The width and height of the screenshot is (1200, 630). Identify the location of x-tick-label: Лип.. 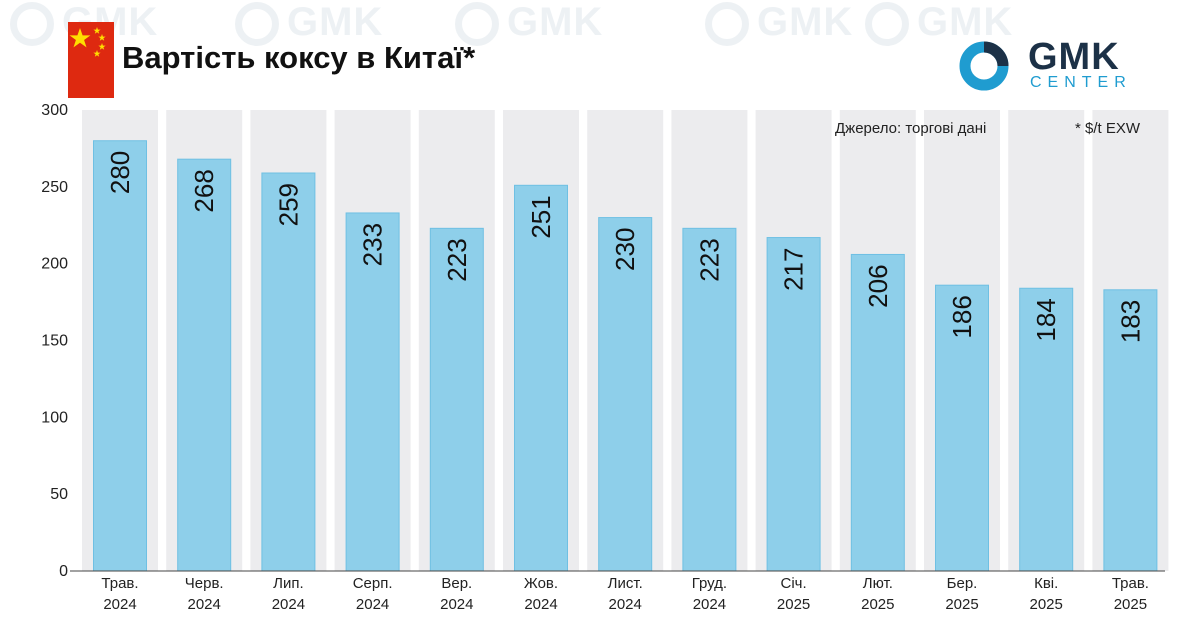
(288, 583).